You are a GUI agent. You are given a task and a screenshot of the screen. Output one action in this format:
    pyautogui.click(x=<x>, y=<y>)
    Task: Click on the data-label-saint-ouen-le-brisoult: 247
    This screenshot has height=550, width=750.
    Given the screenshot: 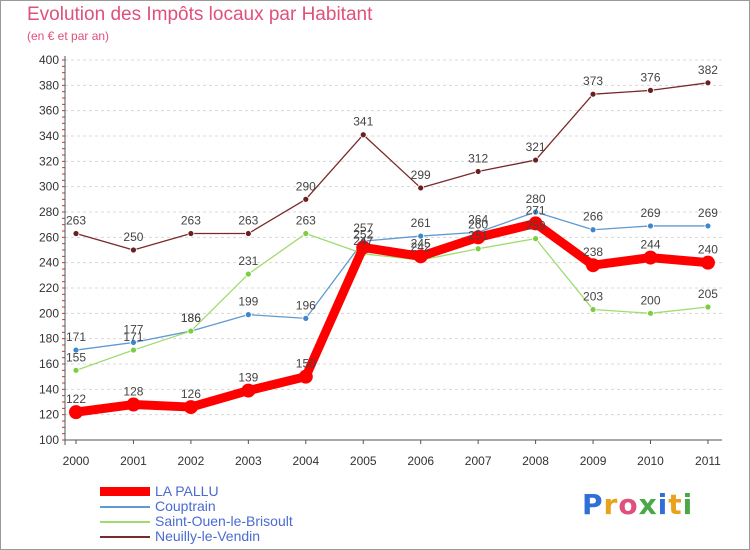 What is the action you would take?
    pyautogui.click(x=363, y=241)
    